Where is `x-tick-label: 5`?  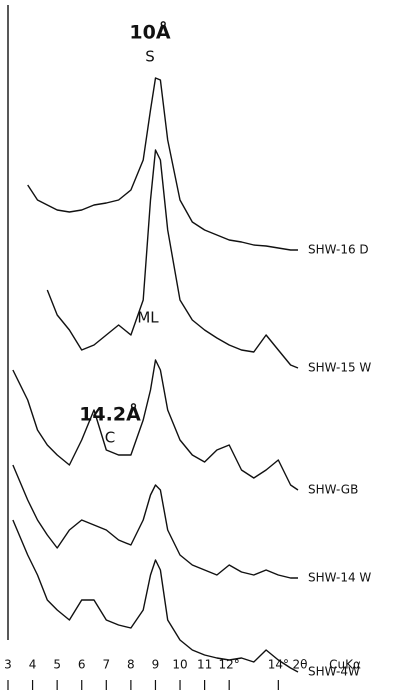
x-tick-label: 5 is located at coordinates (57, 665).